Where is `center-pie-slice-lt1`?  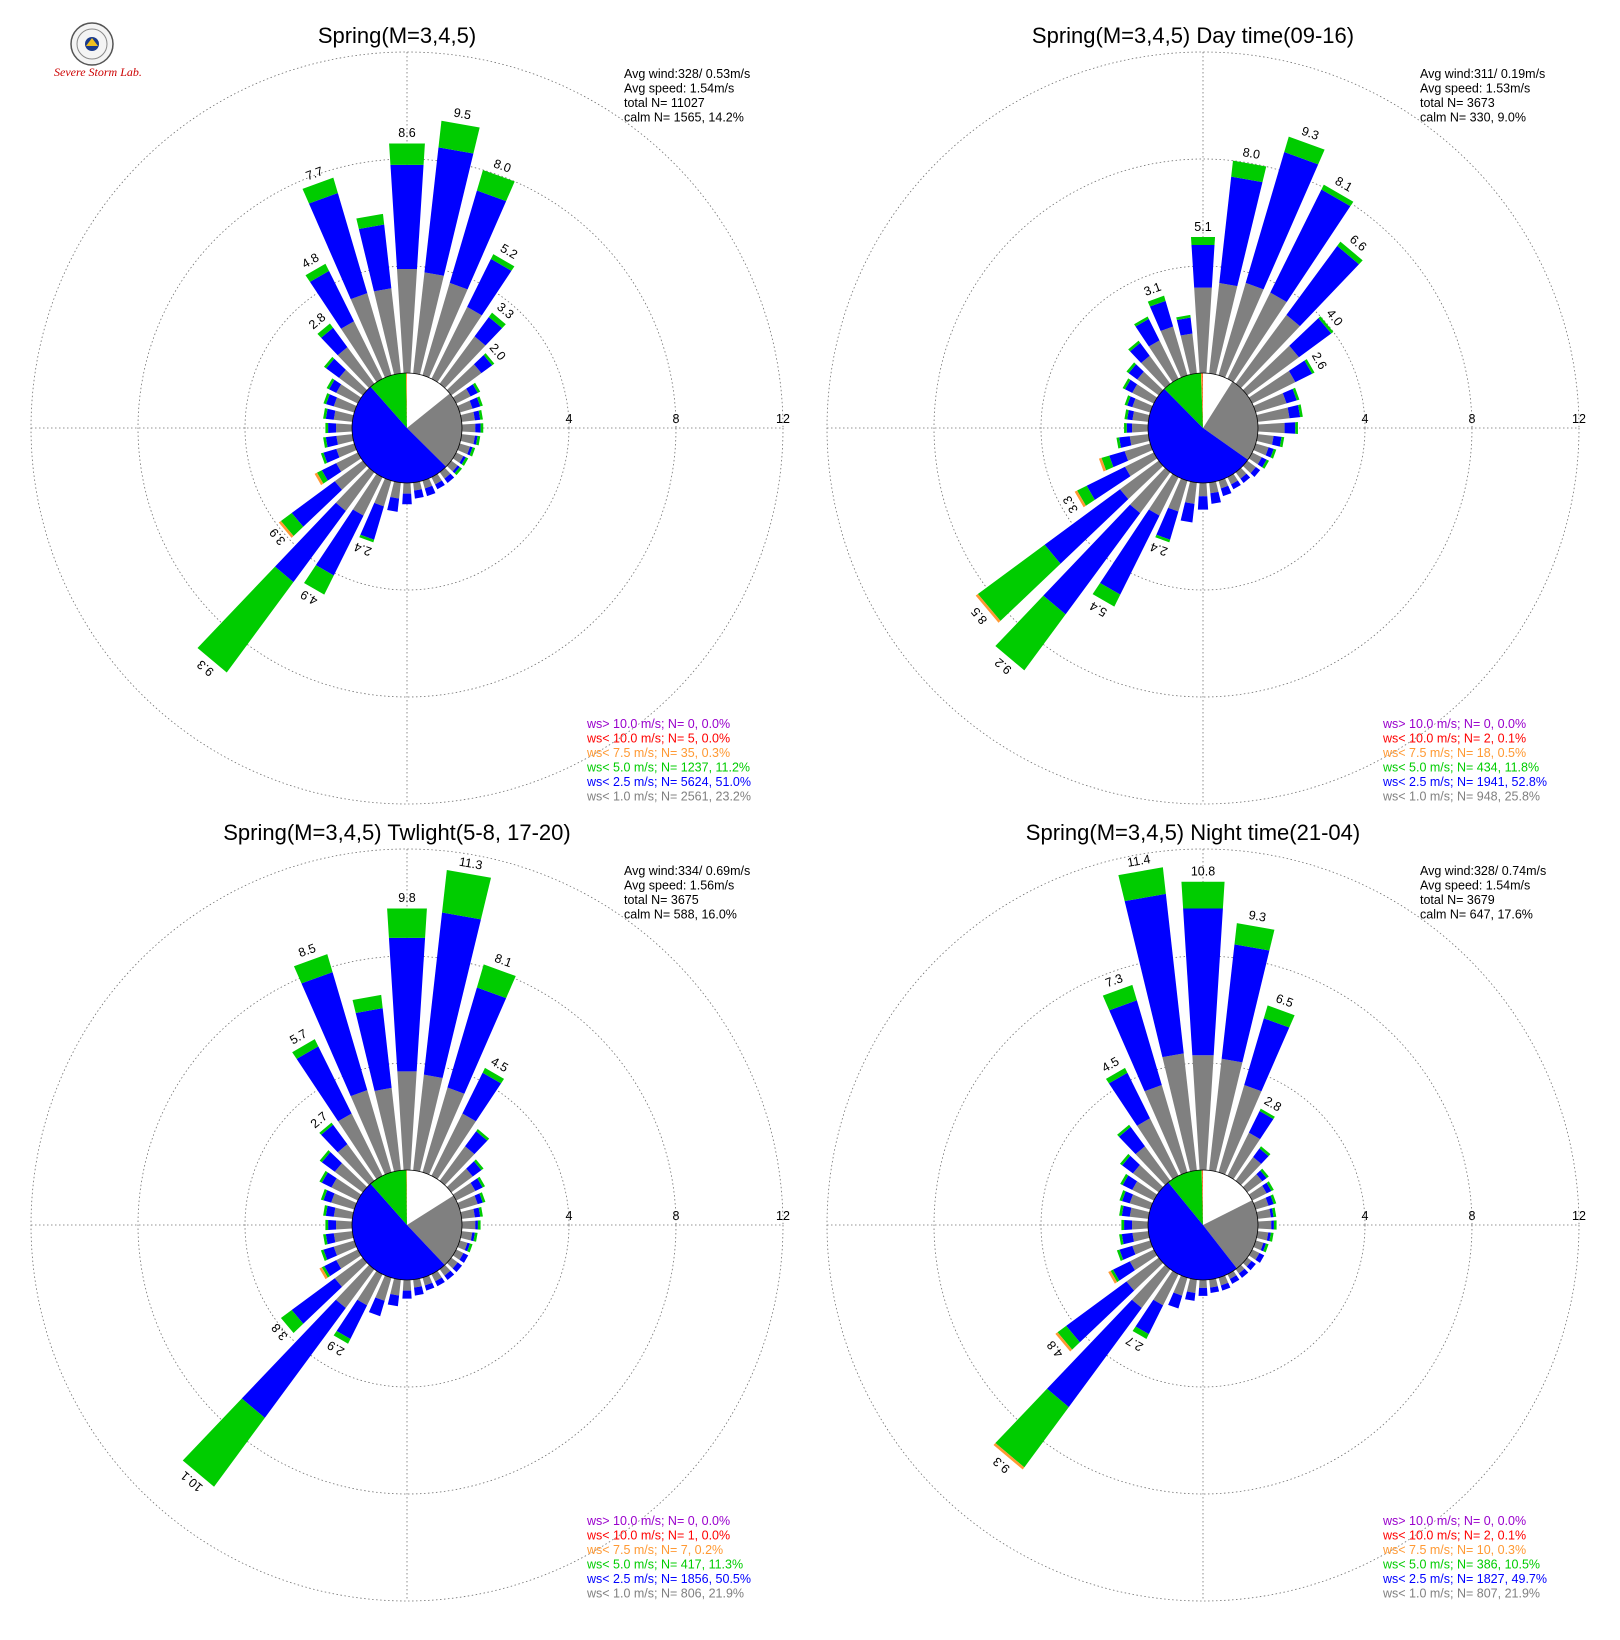 center-pie-slice-lt1 is located at coordinates (1230, 420).